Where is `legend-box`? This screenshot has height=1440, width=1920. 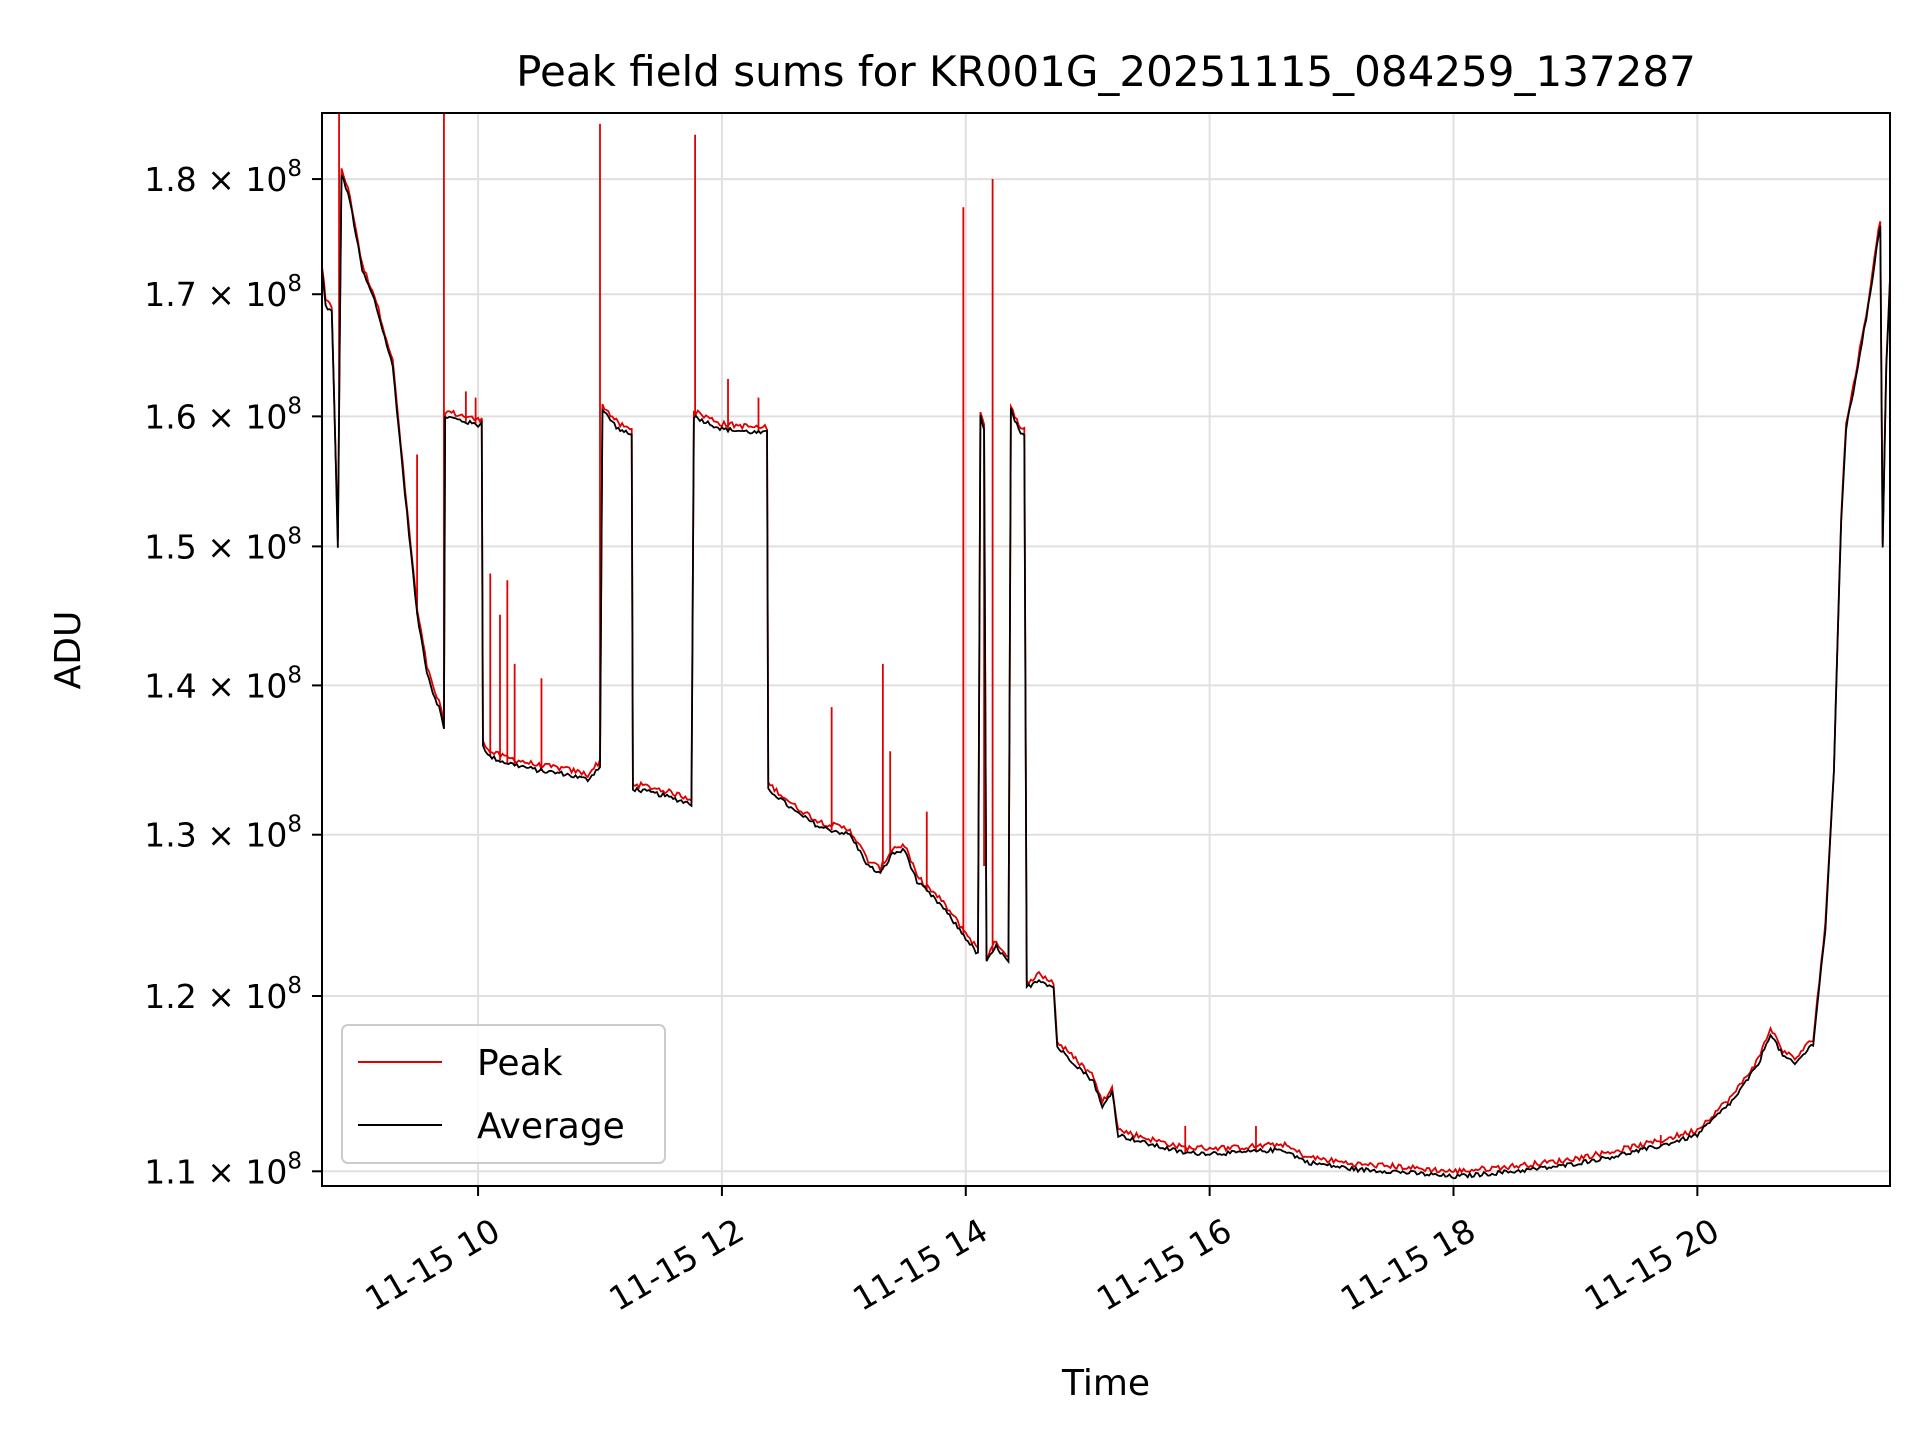
legend-box is located at coordinates (503, 1094).